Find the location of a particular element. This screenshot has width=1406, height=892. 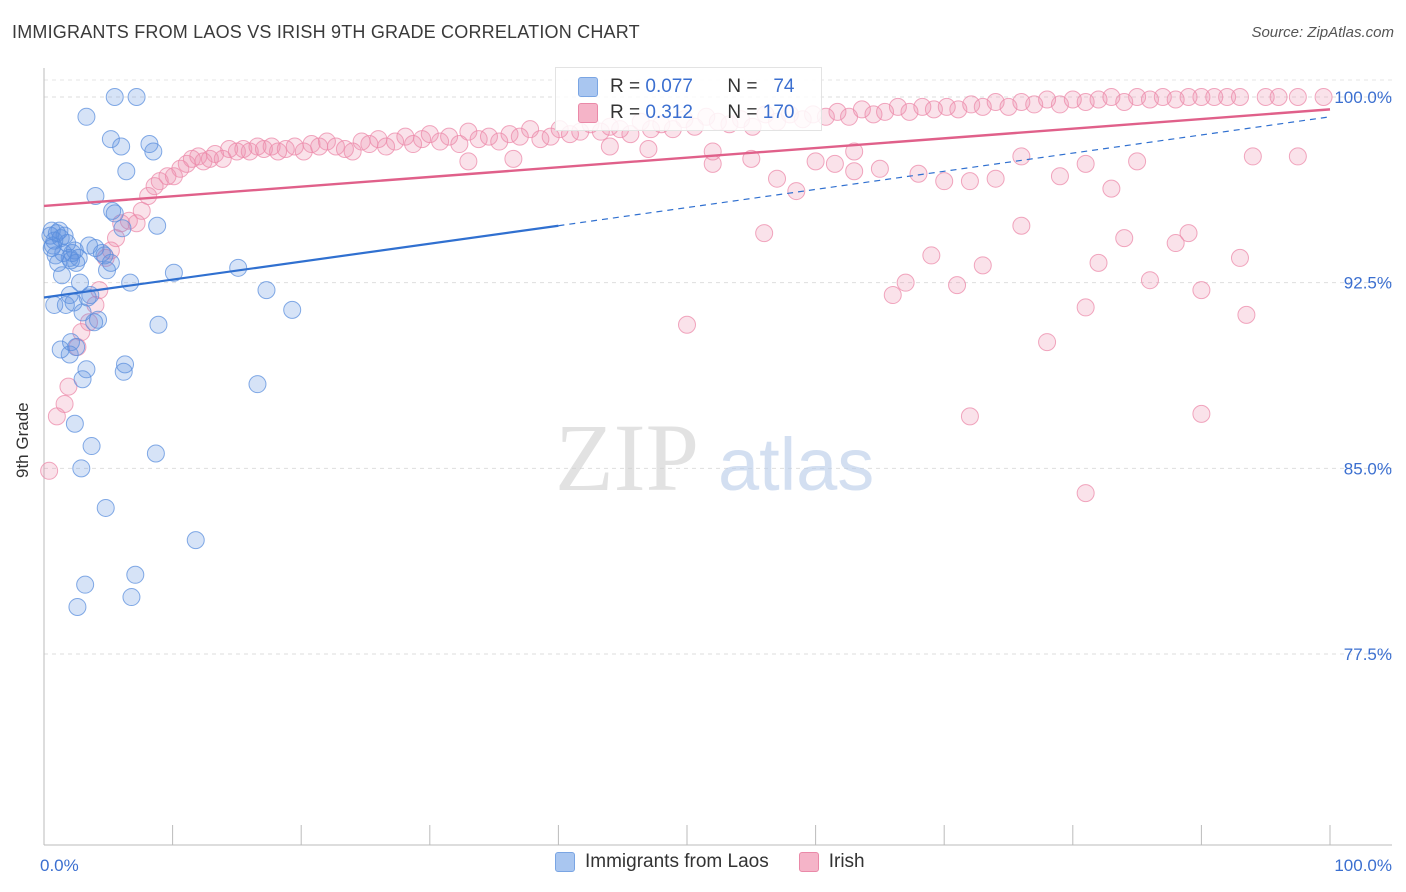

y-tick-label: 77.5% is located at coordinates (1368, 654).